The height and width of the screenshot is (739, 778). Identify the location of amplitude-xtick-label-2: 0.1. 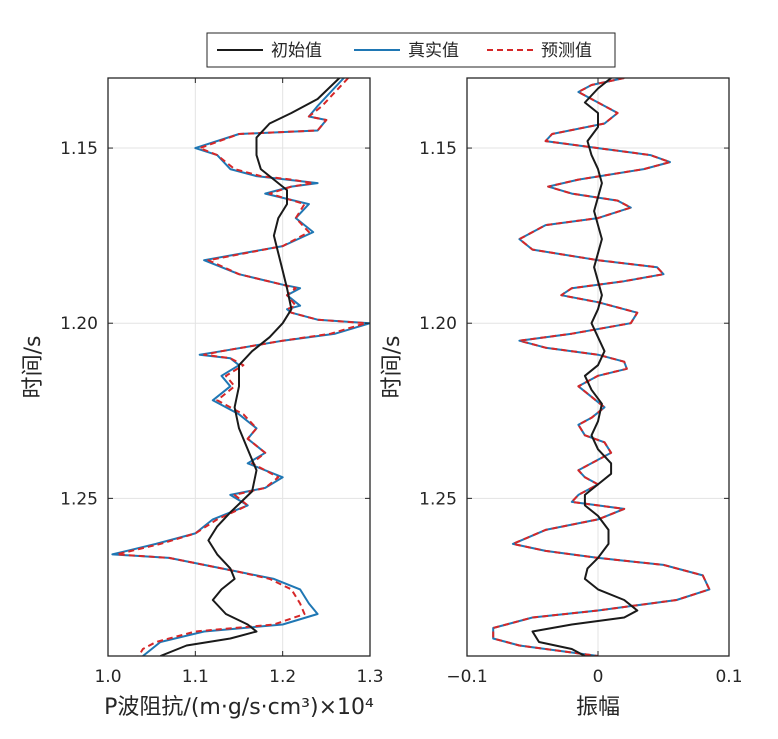
(728, 677).